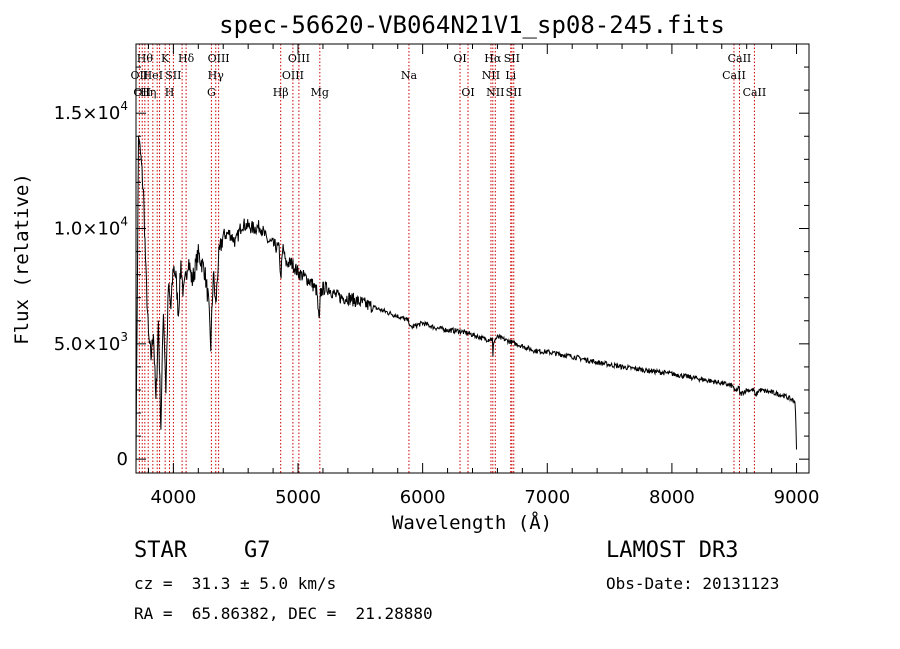  I want to click on observation-date: Obs-Date: 20131123, so click(693, 583).